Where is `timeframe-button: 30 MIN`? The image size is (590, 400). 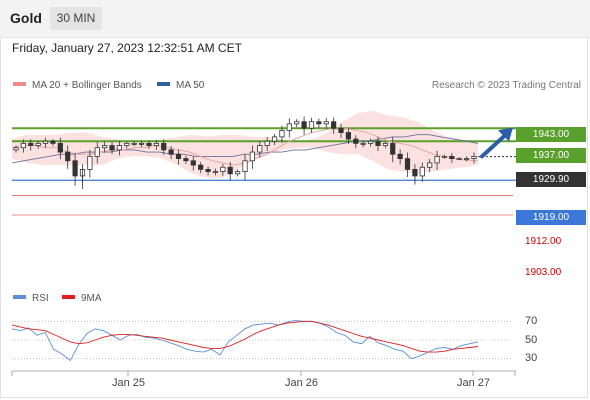 timeframe-button: 30 MIN is located at coordinates (76, 18).